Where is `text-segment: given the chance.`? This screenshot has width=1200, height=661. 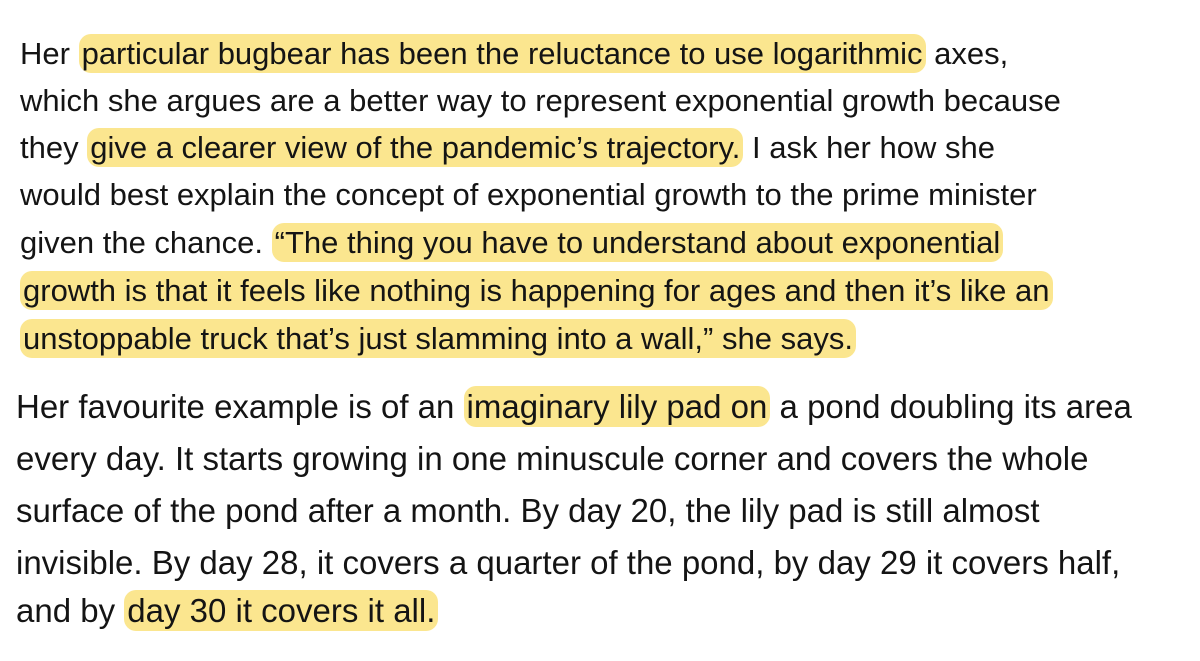
text-segment: given the chance. is located at coordinates (146, 242).